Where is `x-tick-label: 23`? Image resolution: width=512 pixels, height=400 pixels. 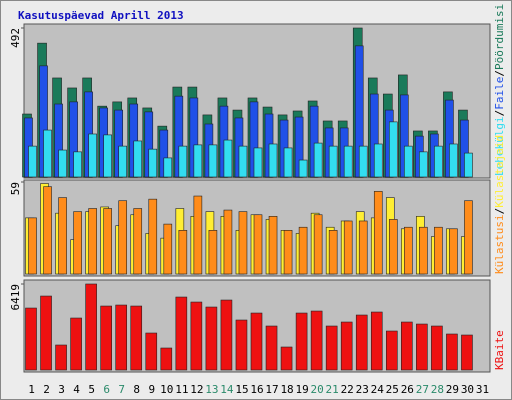
x-tick-label: 23 is located at coordinates (362, 389).